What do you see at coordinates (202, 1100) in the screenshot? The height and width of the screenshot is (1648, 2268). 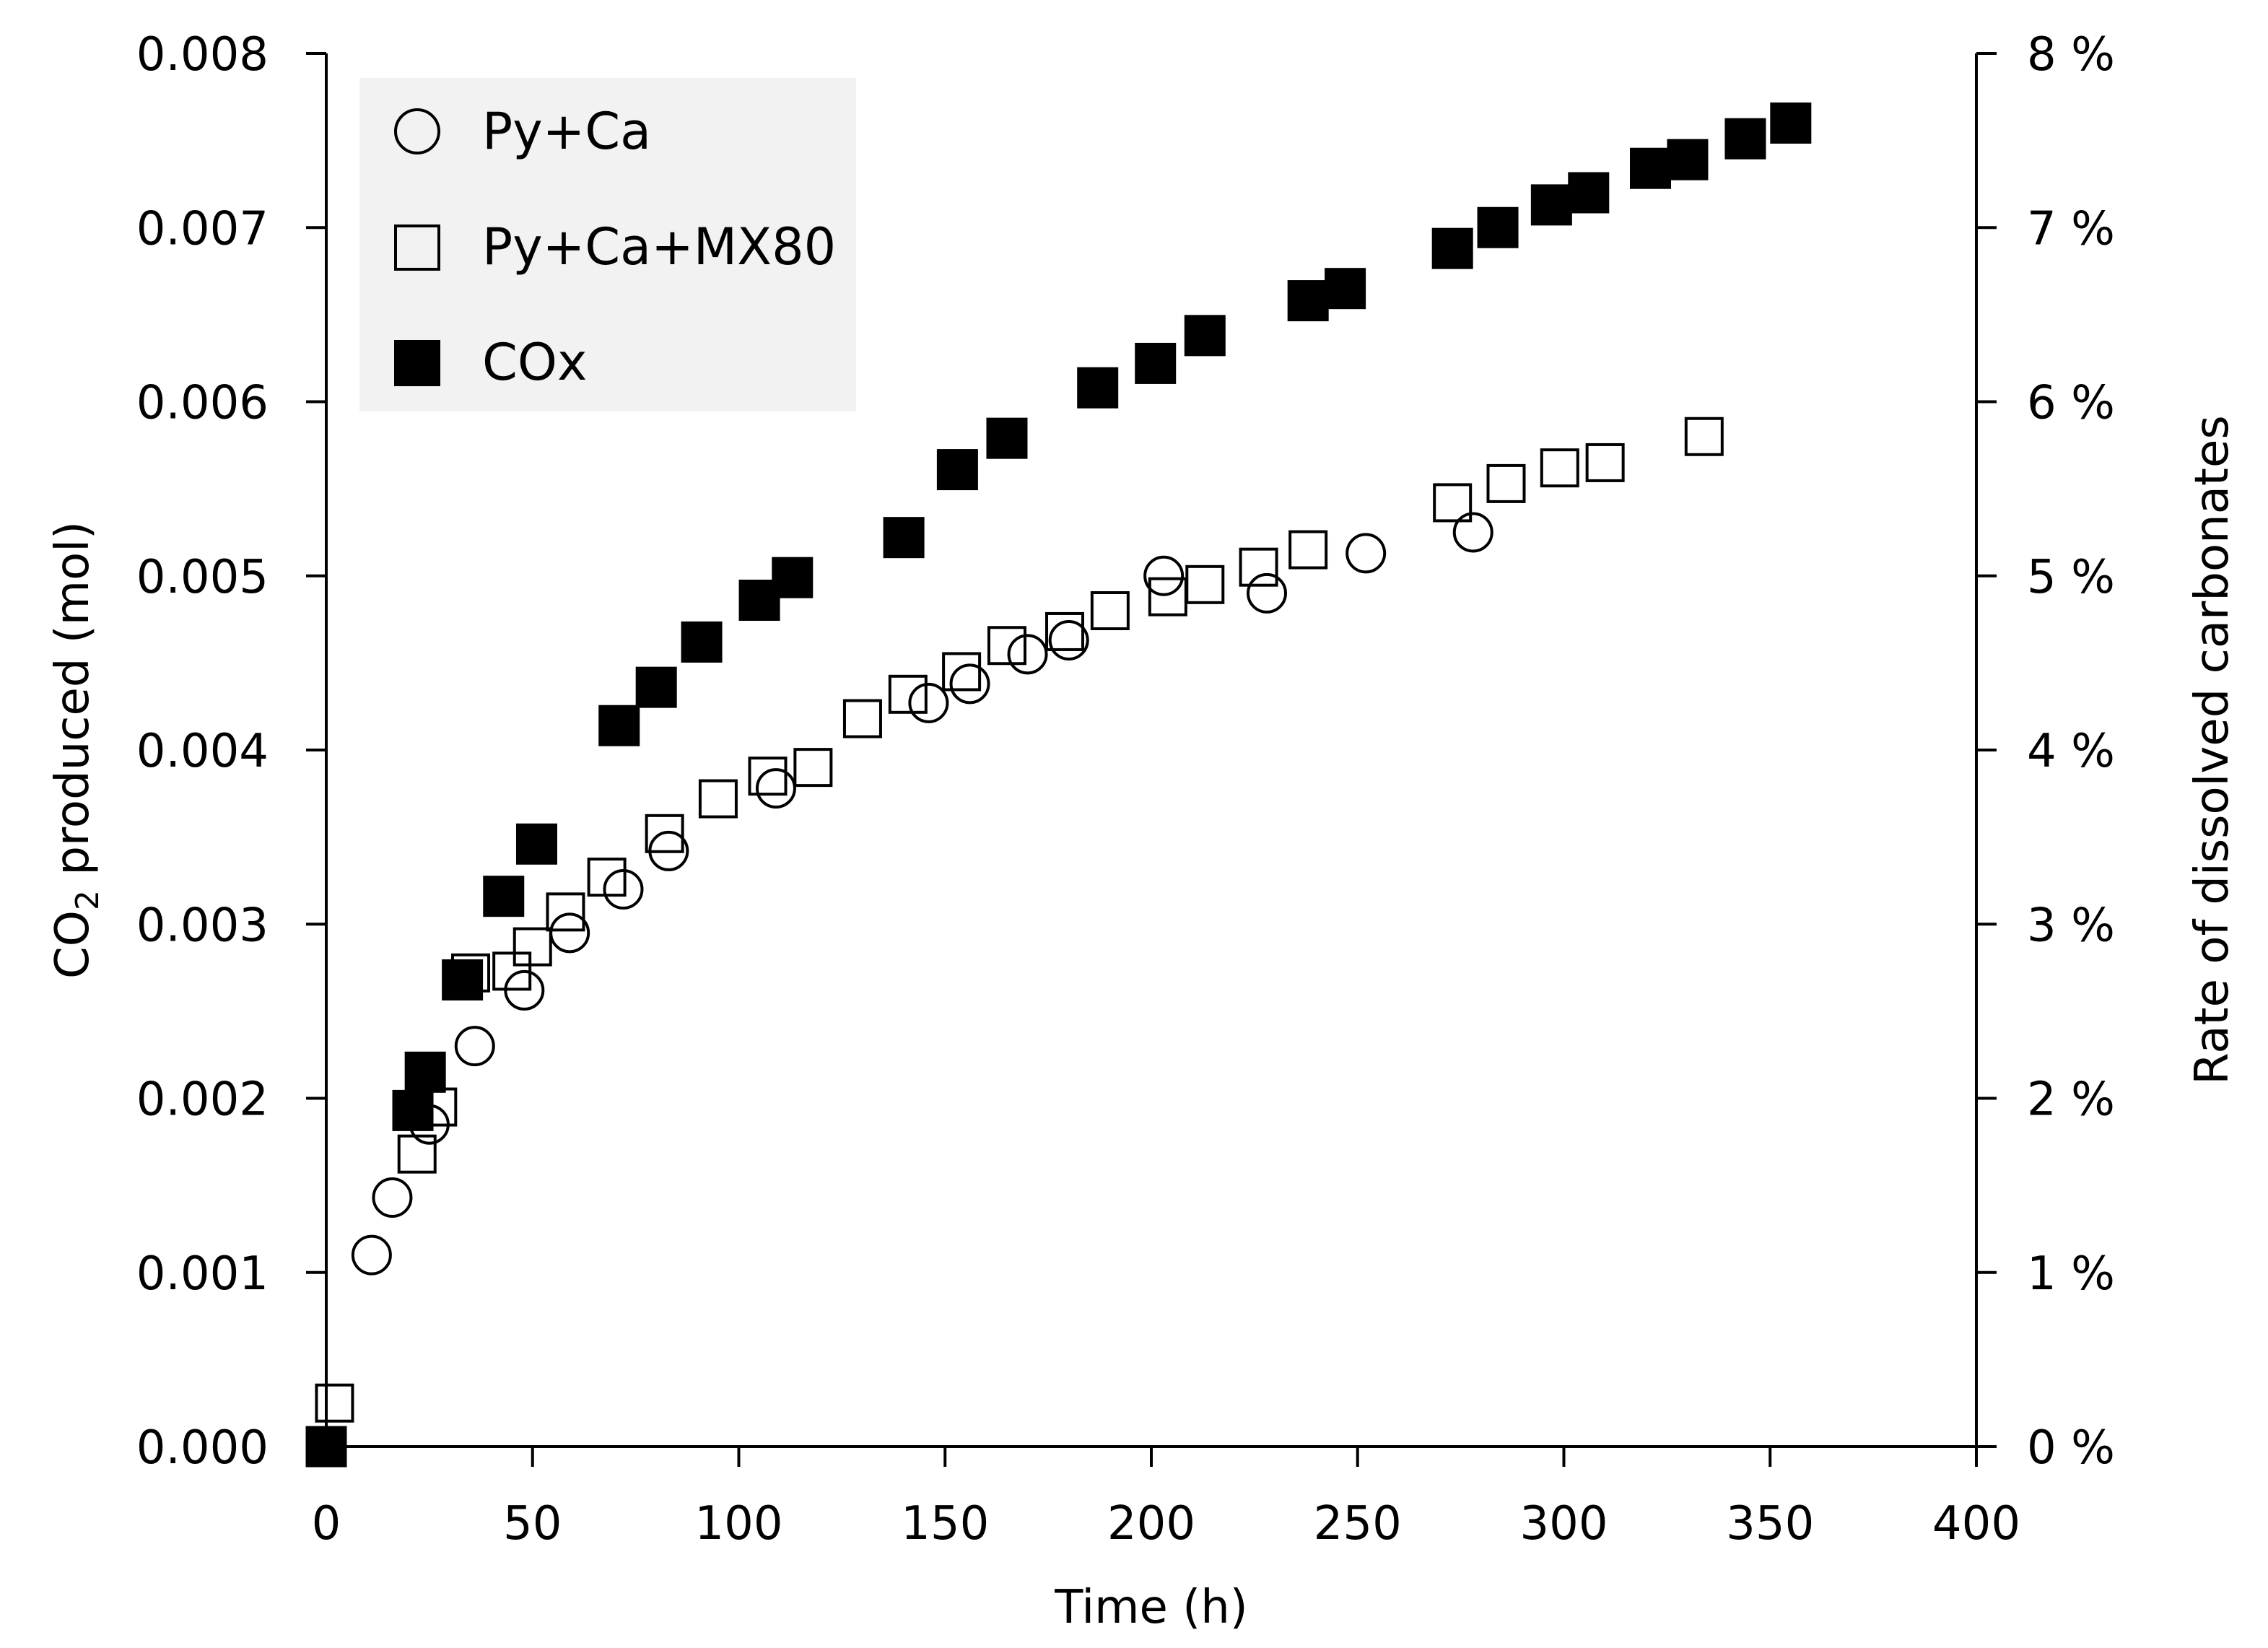 I see `y-tick-label: 0.002` at bounding box center [202, 1100].